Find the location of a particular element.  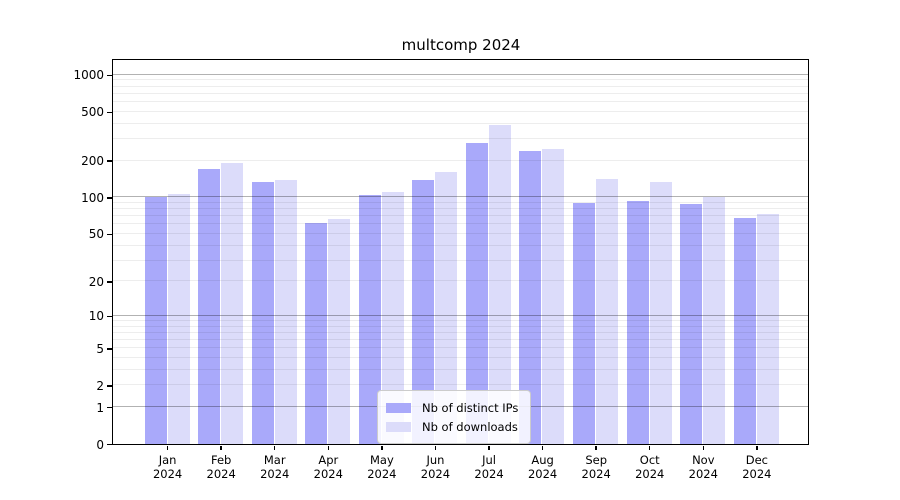

legend-label: Nb of distinct IPs is located at coordinates (470, 407).